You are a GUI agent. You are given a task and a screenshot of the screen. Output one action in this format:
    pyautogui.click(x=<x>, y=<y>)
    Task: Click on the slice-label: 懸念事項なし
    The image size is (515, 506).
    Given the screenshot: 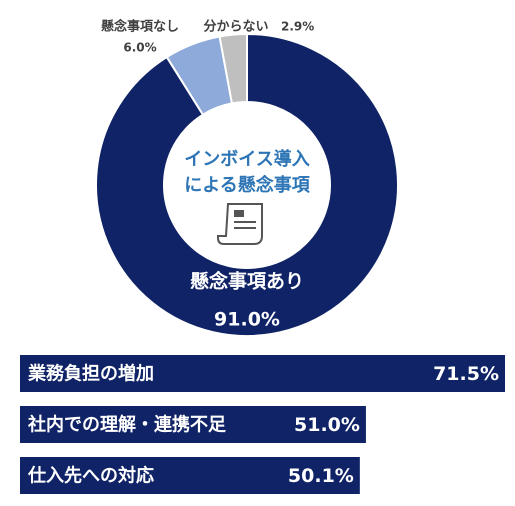 What is the action you would take?
    pyautogui.click(x=140, y=27)
    